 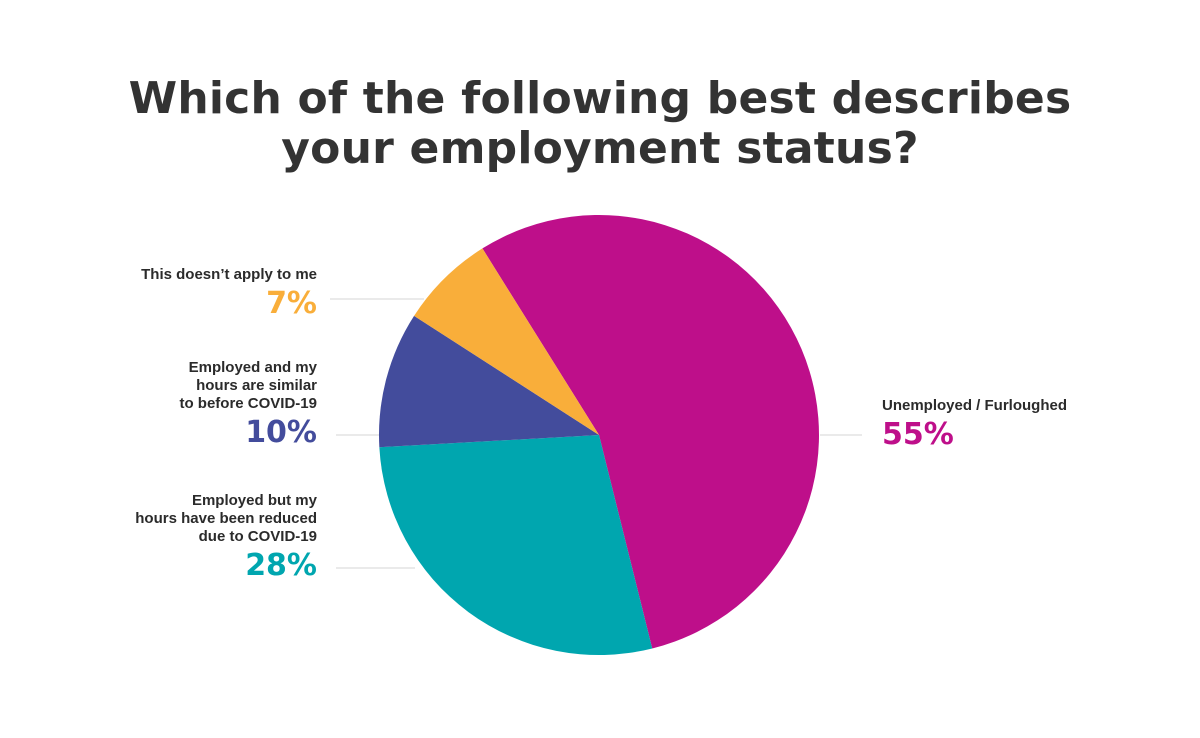 I want to click on label-unemployed-furloughed: Unemployed / Furloughed 55%, so click(x=1032, y=424).